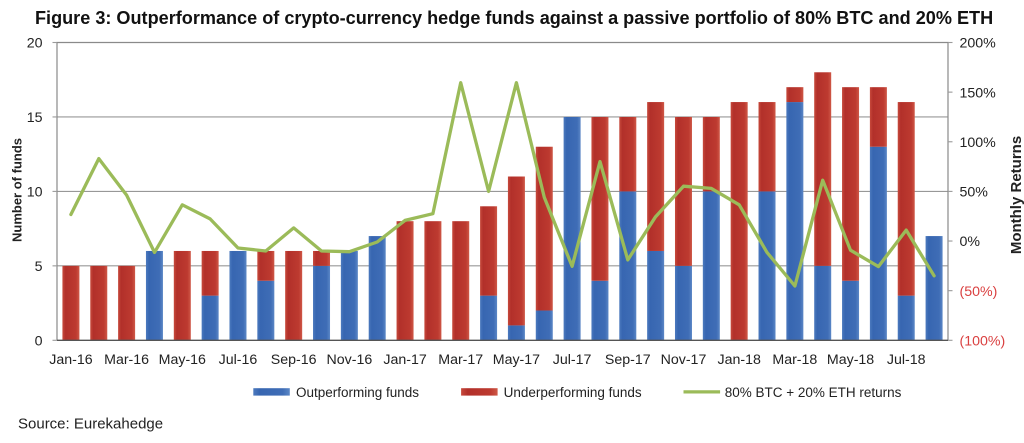 This screenshot has width=1024, height=443. I want to click on svg-text: 200%, so click(978, 44).